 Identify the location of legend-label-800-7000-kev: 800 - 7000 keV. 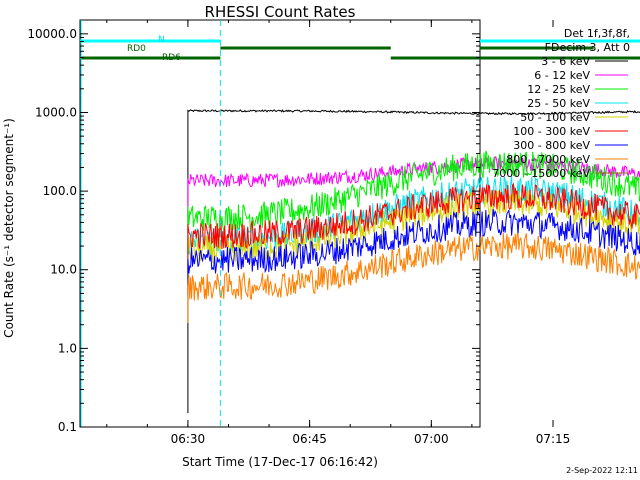
(548, 159).